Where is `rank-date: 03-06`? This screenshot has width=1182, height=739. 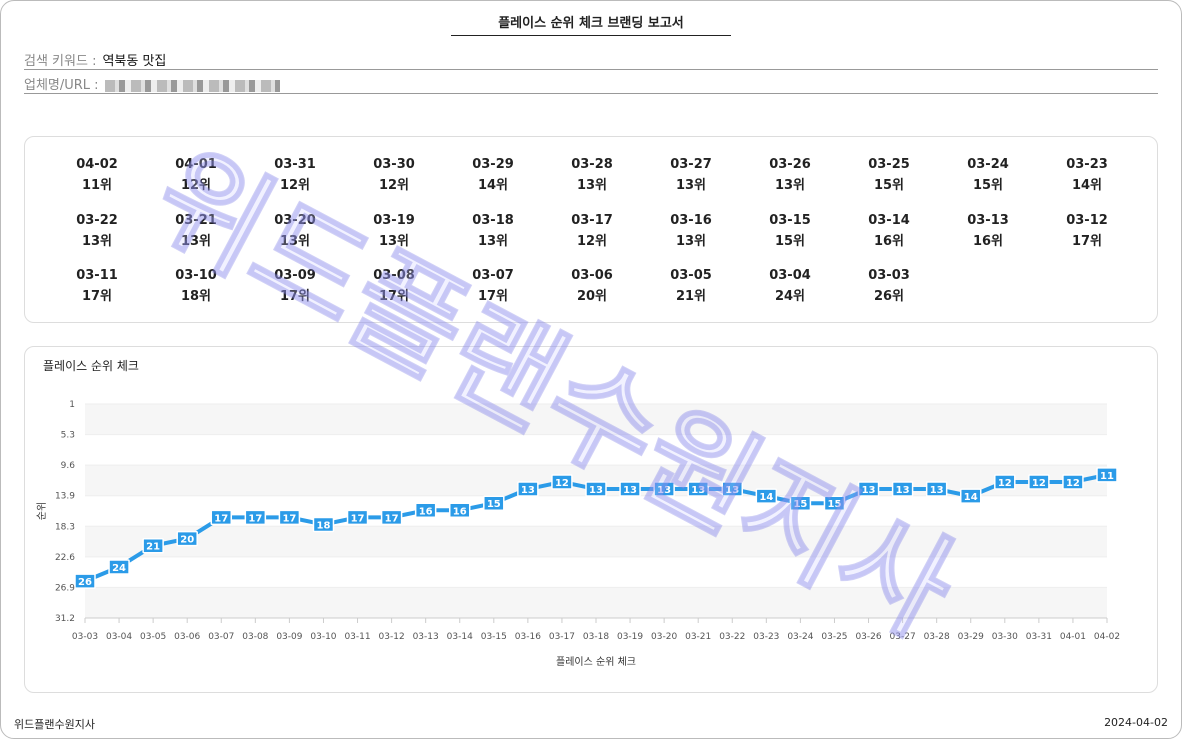
rank-date: 03-06 is located at coordinates (592, 275).